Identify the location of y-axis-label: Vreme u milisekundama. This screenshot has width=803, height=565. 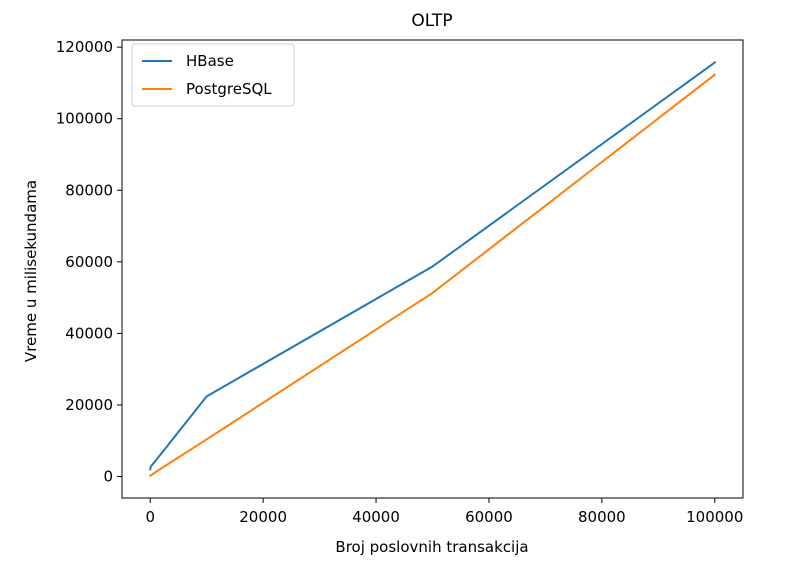
(31, 271).